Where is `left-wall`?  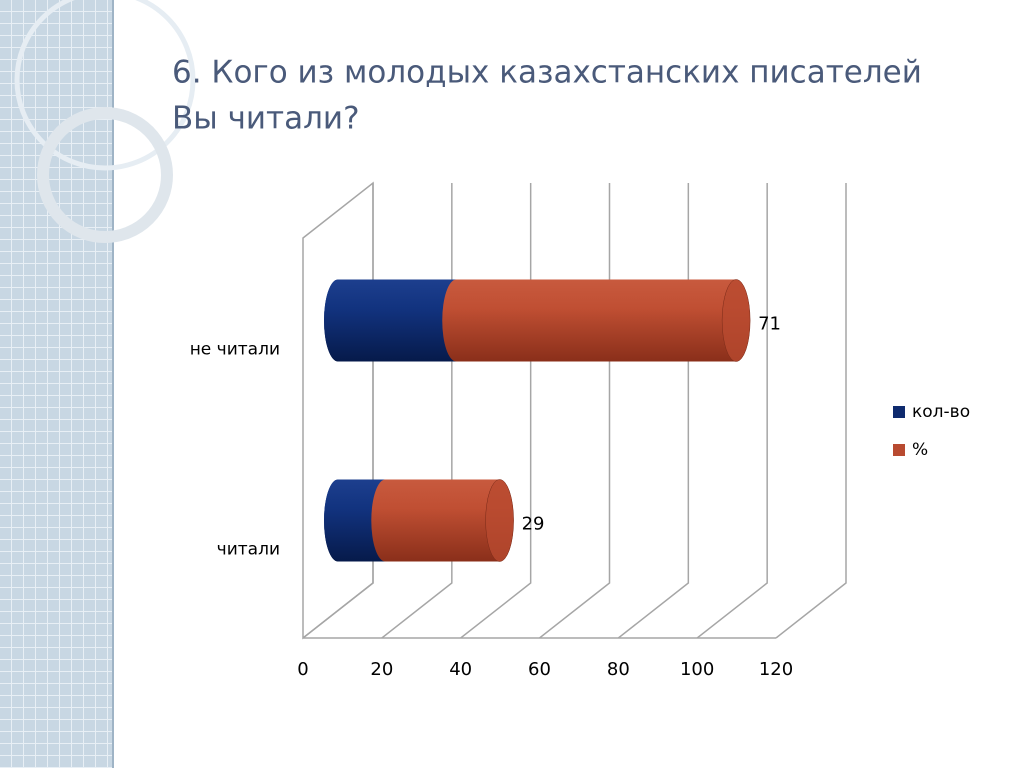 left-wall is located at coordinates (338, 410).